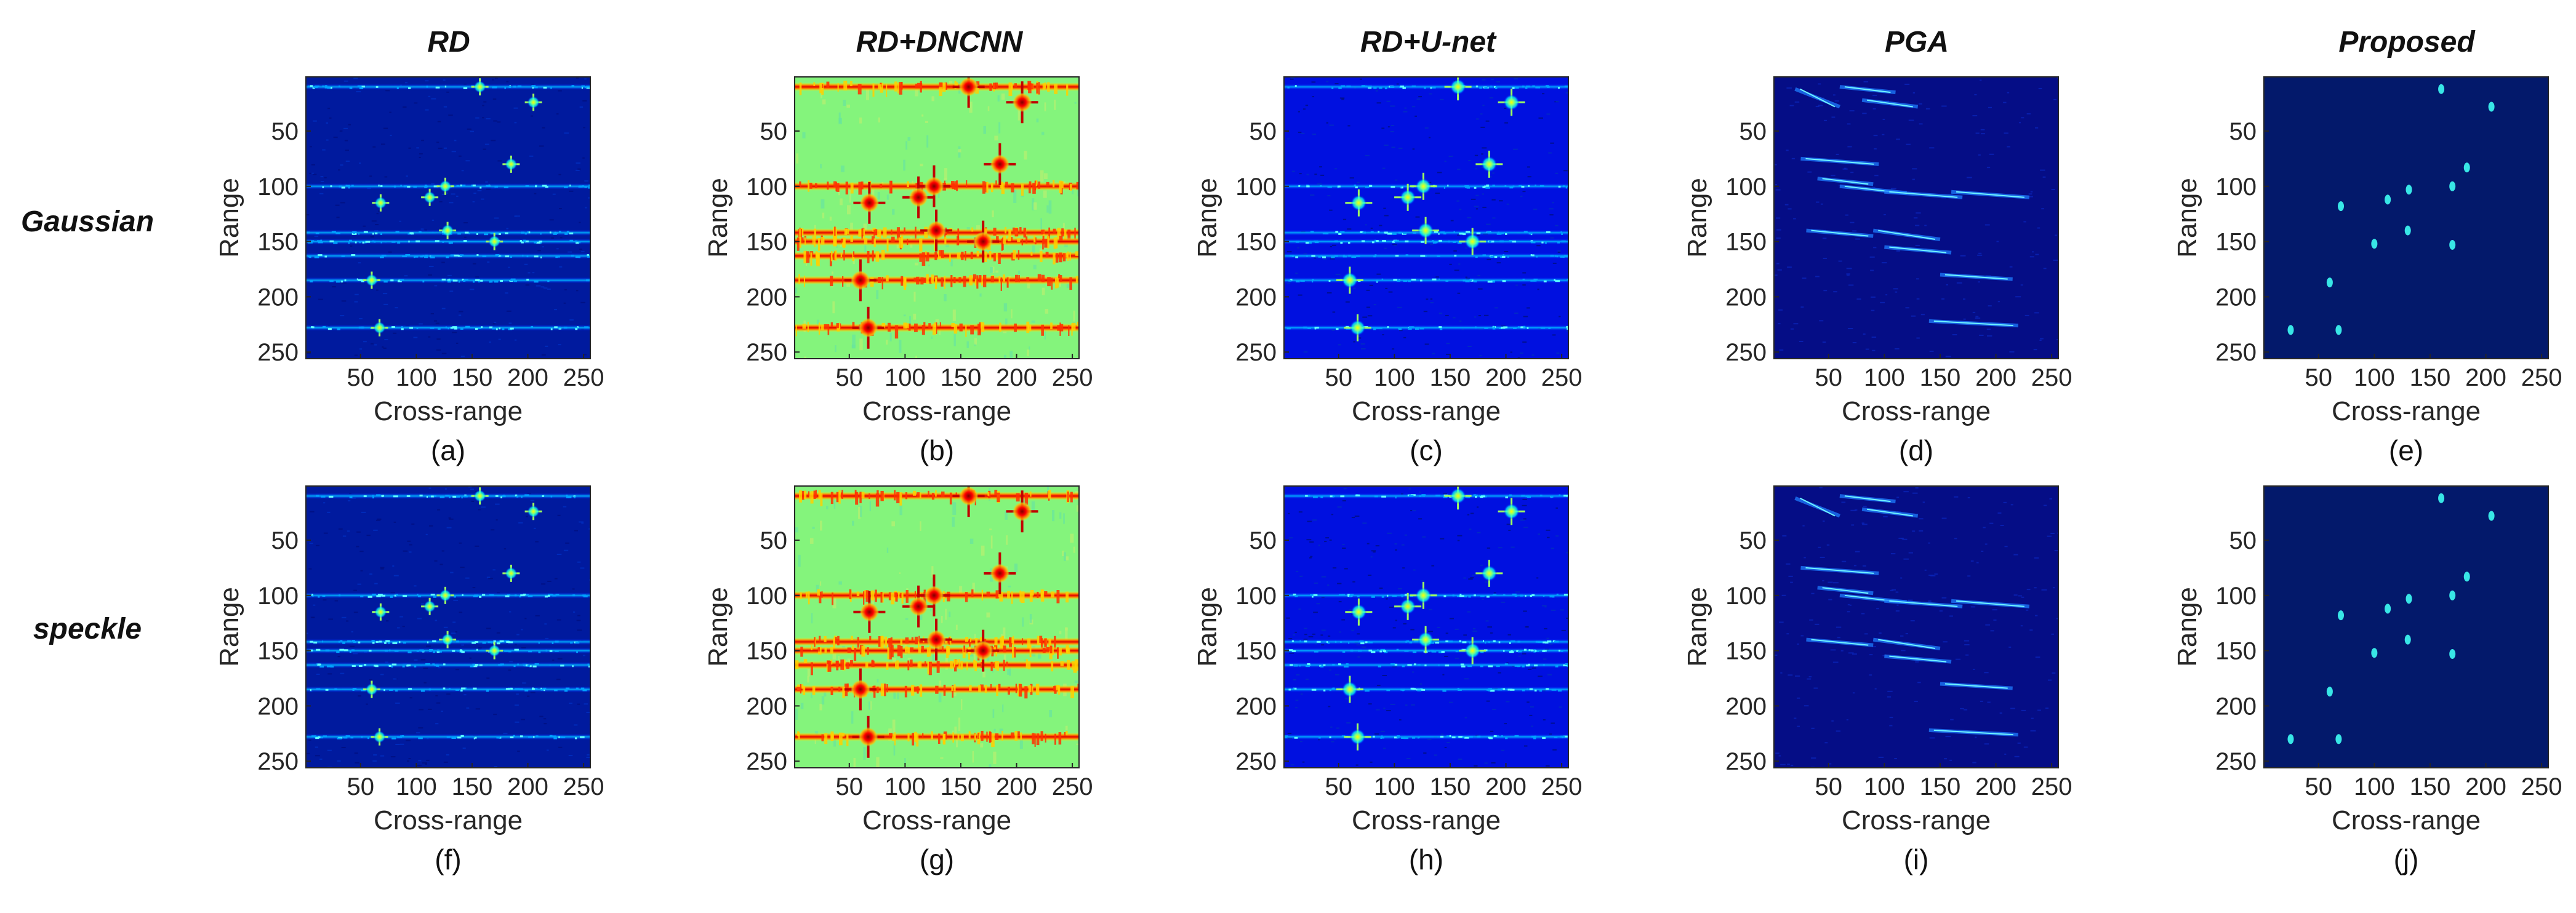  Describe the element at coordinates (1016, 786) in the screenshot. I see `x-tick-label: 200` at that location.